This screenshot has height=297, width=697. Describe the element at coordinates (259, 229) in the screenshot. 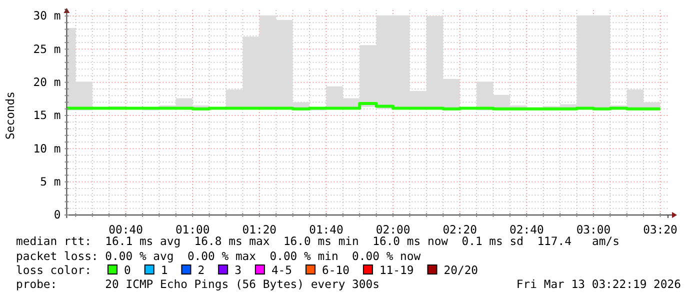

I see `x-tick-label: 01:20` at that location.